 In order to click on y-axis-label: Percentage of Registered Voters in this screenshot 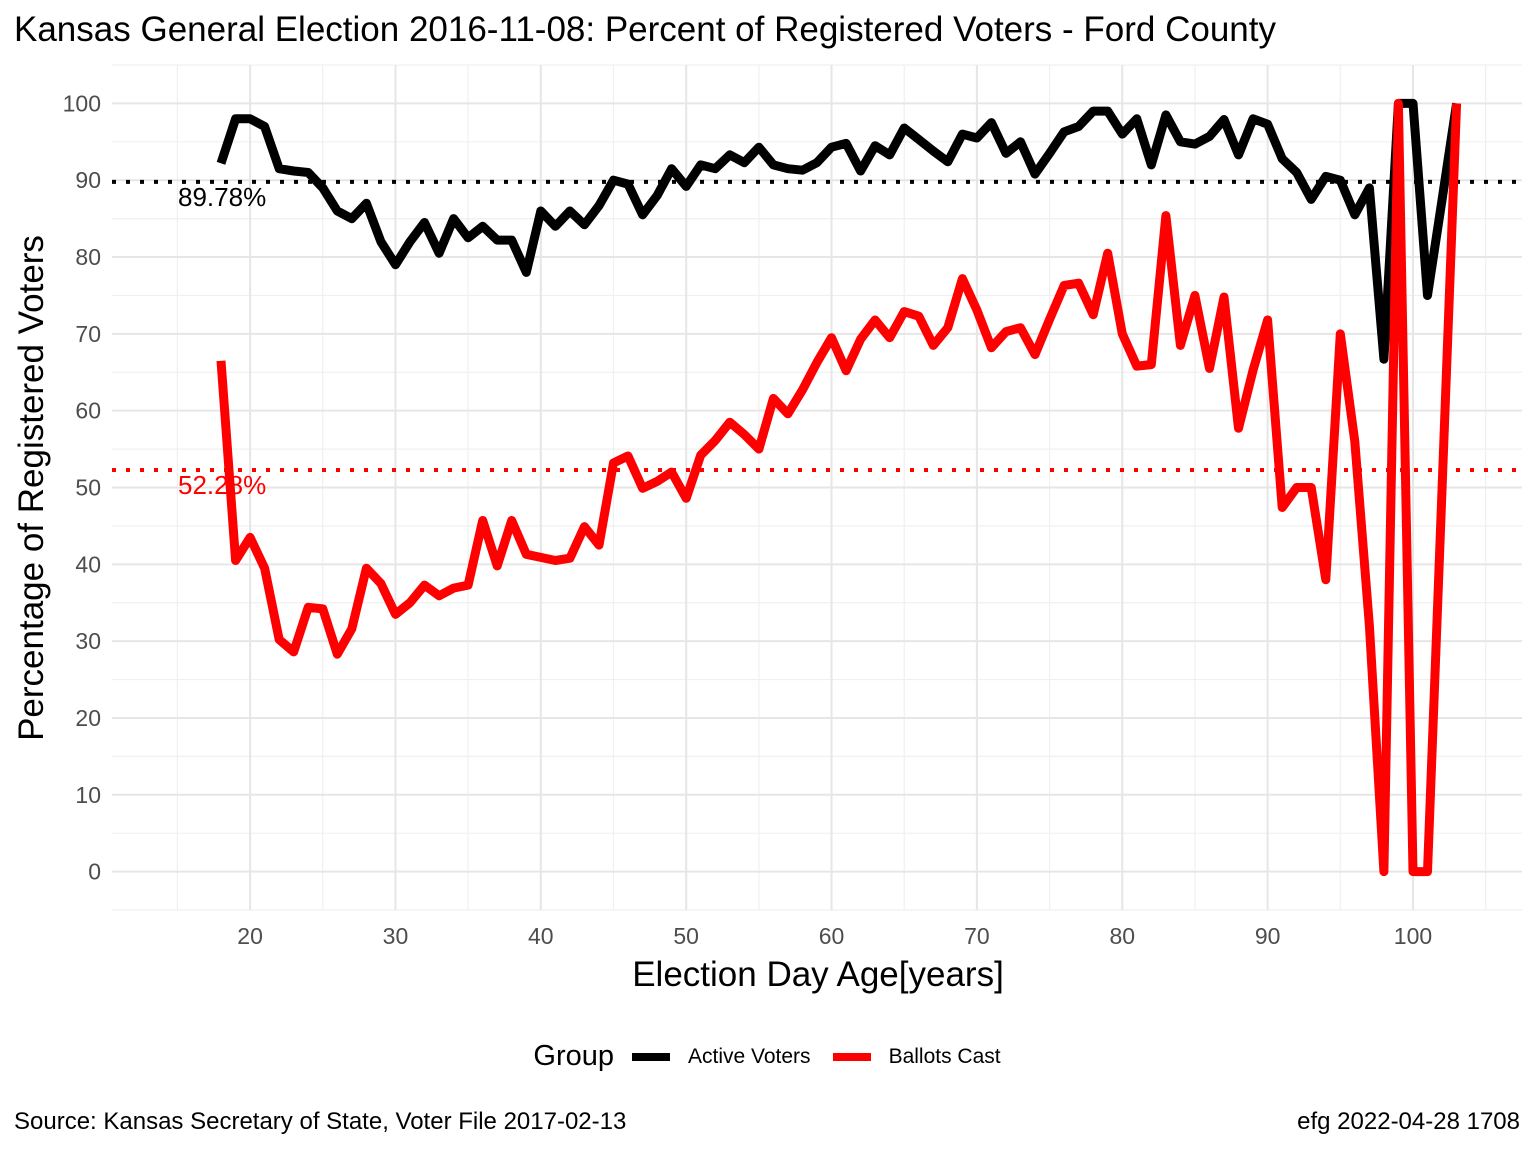, I will do `click(31, 488)`.